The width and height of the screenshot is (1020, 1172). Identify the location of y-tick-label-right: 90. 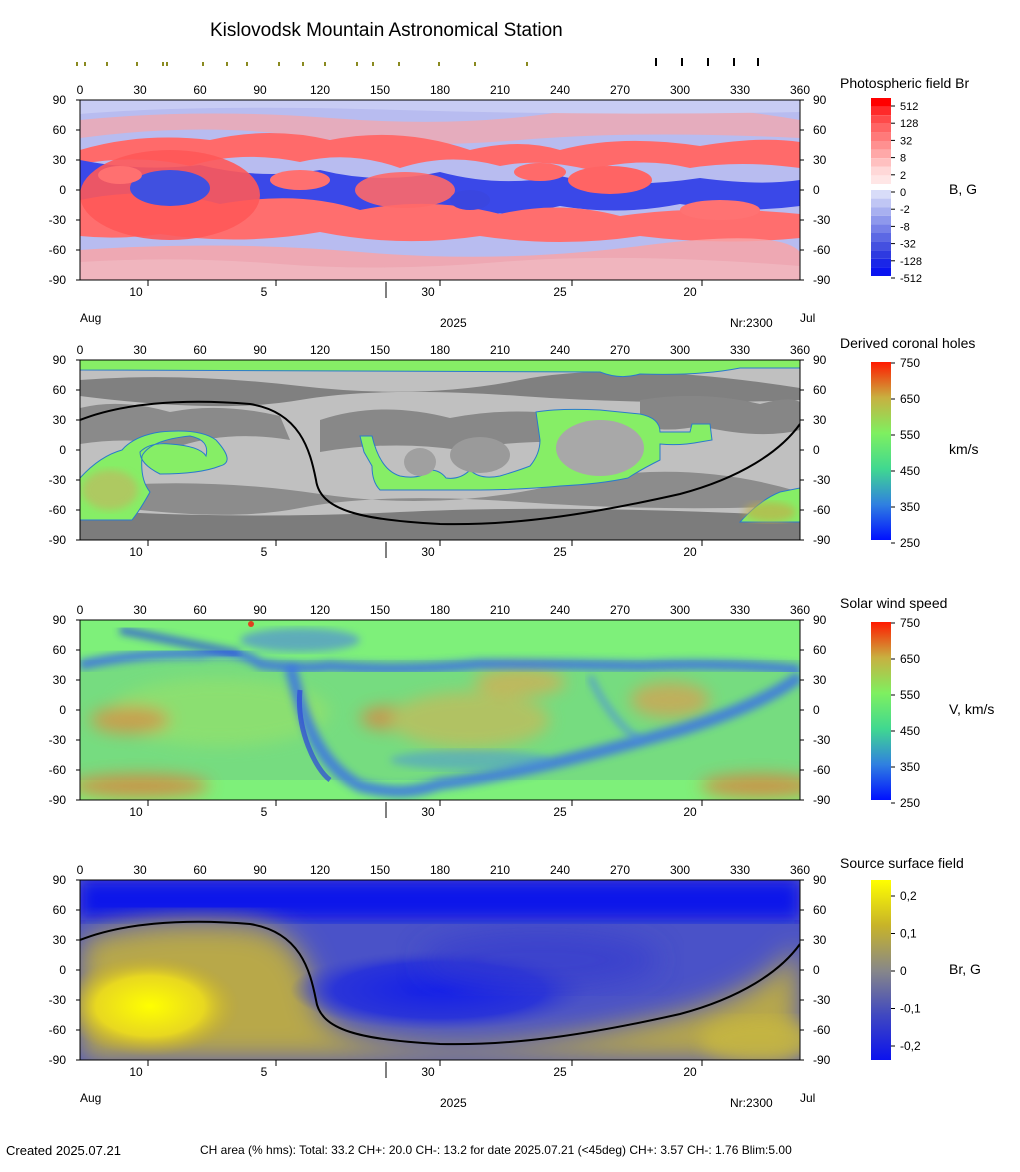
(820, 880).